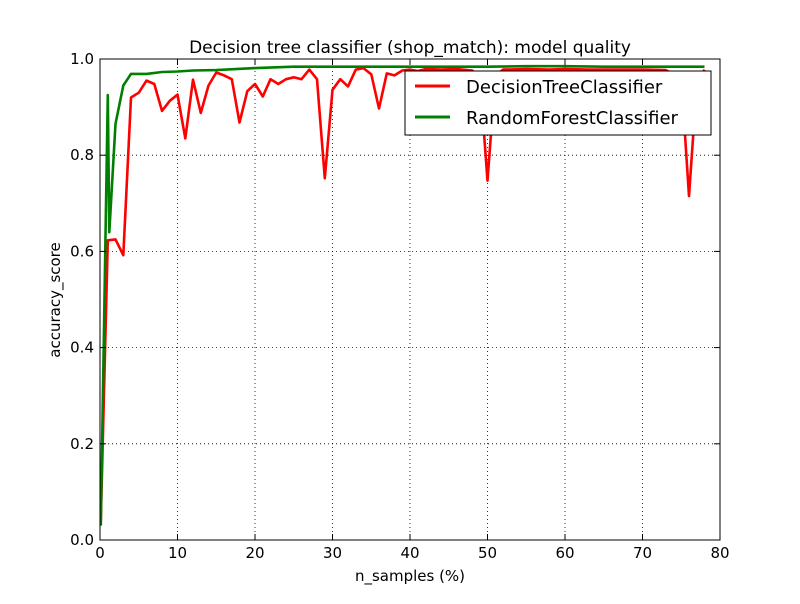 This screenshot has height=604, width=800. Describe the element at coordinates (82, 155) in the screenshot. I see `y-tick-label: 0.8` at that location.